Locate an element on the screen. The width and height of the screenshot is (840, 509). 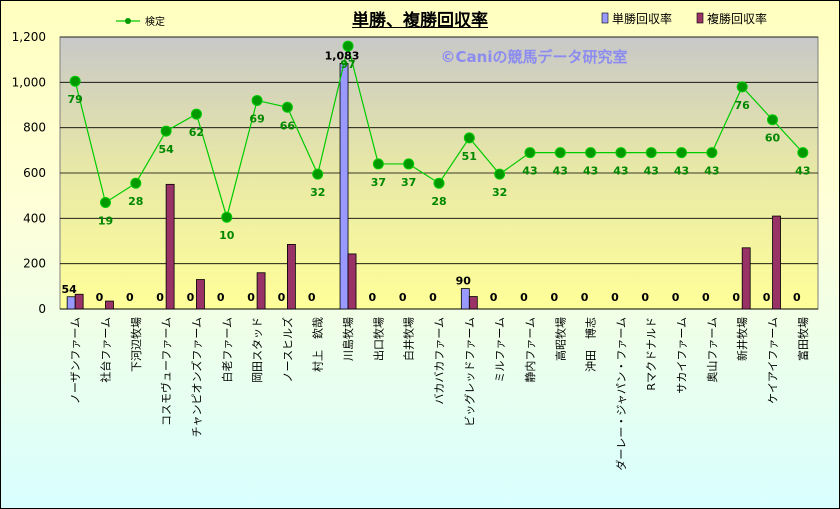
x-category-label: コスモヴューファーム is located at coordinates (166, 371).